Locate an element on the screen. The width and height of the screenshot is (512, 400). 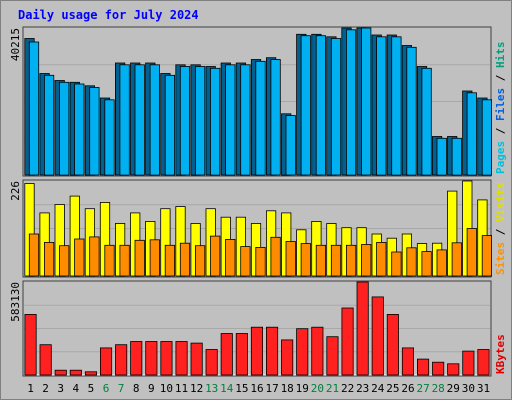
x-tick-label: 16 is located at coordinates (256, 388).